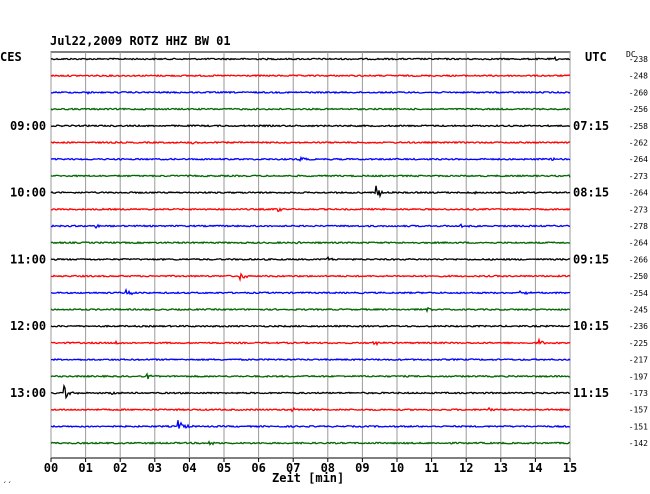  What do you see at coordinates (570, 468) in the screenshot?
I see `x-tick-label: 15` at bounding box center [570, 468].